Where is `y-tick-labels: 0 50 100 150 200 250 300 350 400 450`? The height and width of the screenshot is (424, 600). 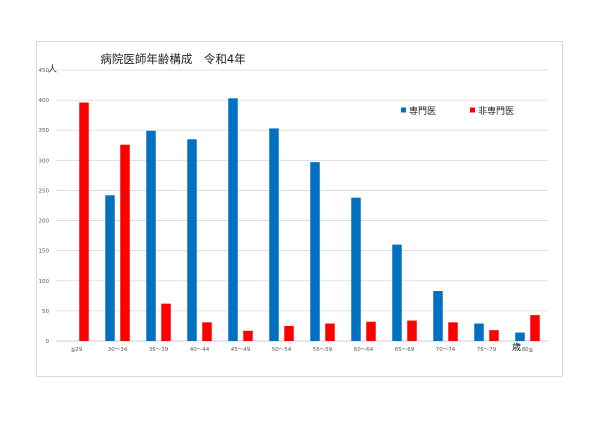 y-tick-labels: 0 50 100 150 200 250 300 350 400 450 is located at coordinates (44, 206).